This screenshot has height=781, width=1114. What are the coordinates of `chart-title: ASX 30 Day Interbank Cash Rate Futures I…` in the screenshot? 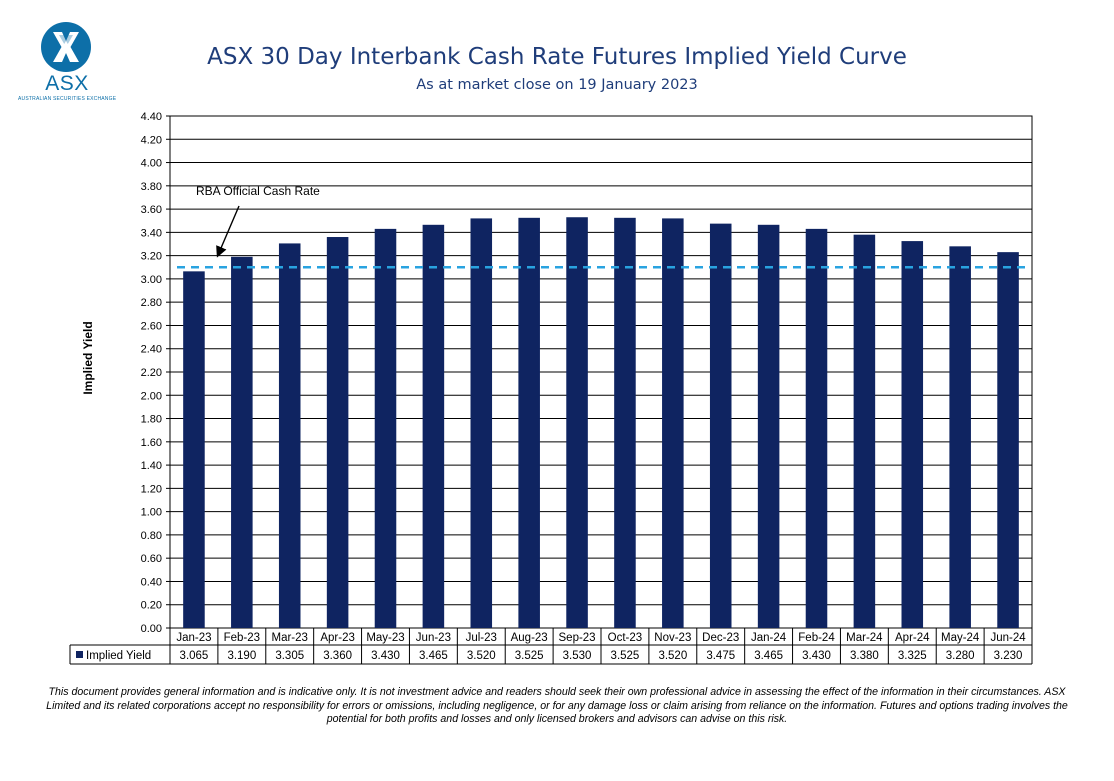 It's located at (557, 57).